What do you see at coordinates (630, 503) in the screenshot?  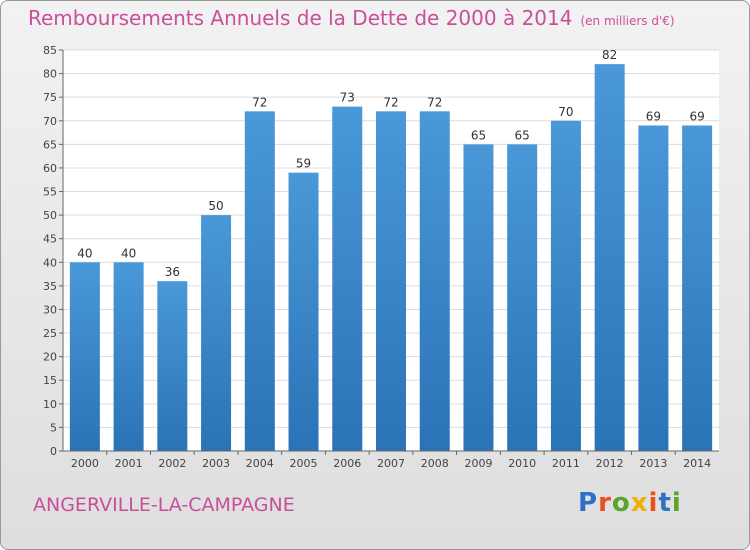 I see `proxiti-logo: Proxiti` at bounding box center [630, 503].